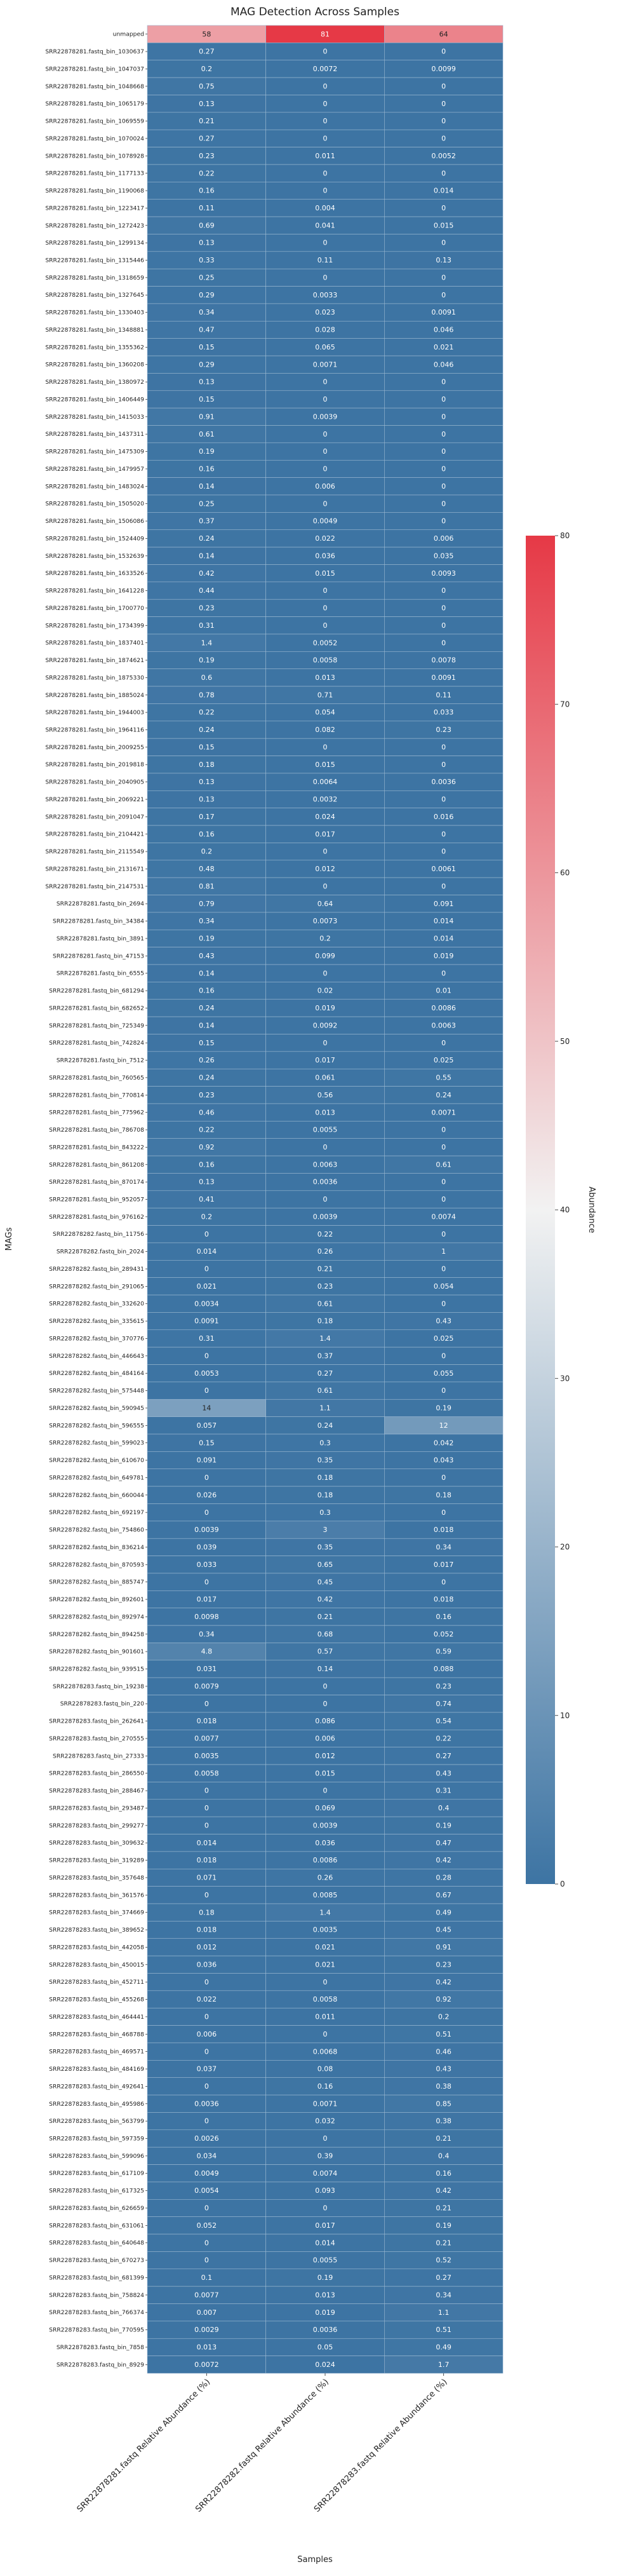 This screenshot has height=2576, width=635. I want to click on cell-value-label: 0.0052, so click(325, 643).